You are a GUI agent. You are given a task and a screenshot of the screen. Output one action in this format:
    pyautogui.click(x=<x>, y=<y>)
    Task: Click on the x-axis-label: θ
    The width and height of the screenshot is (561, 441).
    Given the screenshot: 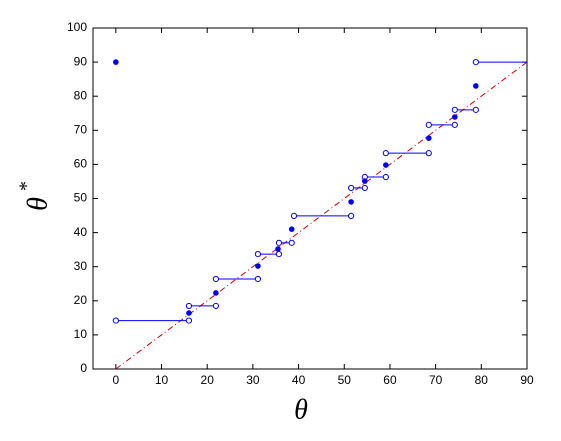 What is the action you would take?
    pyautogui.click(x=301, y=409)
    